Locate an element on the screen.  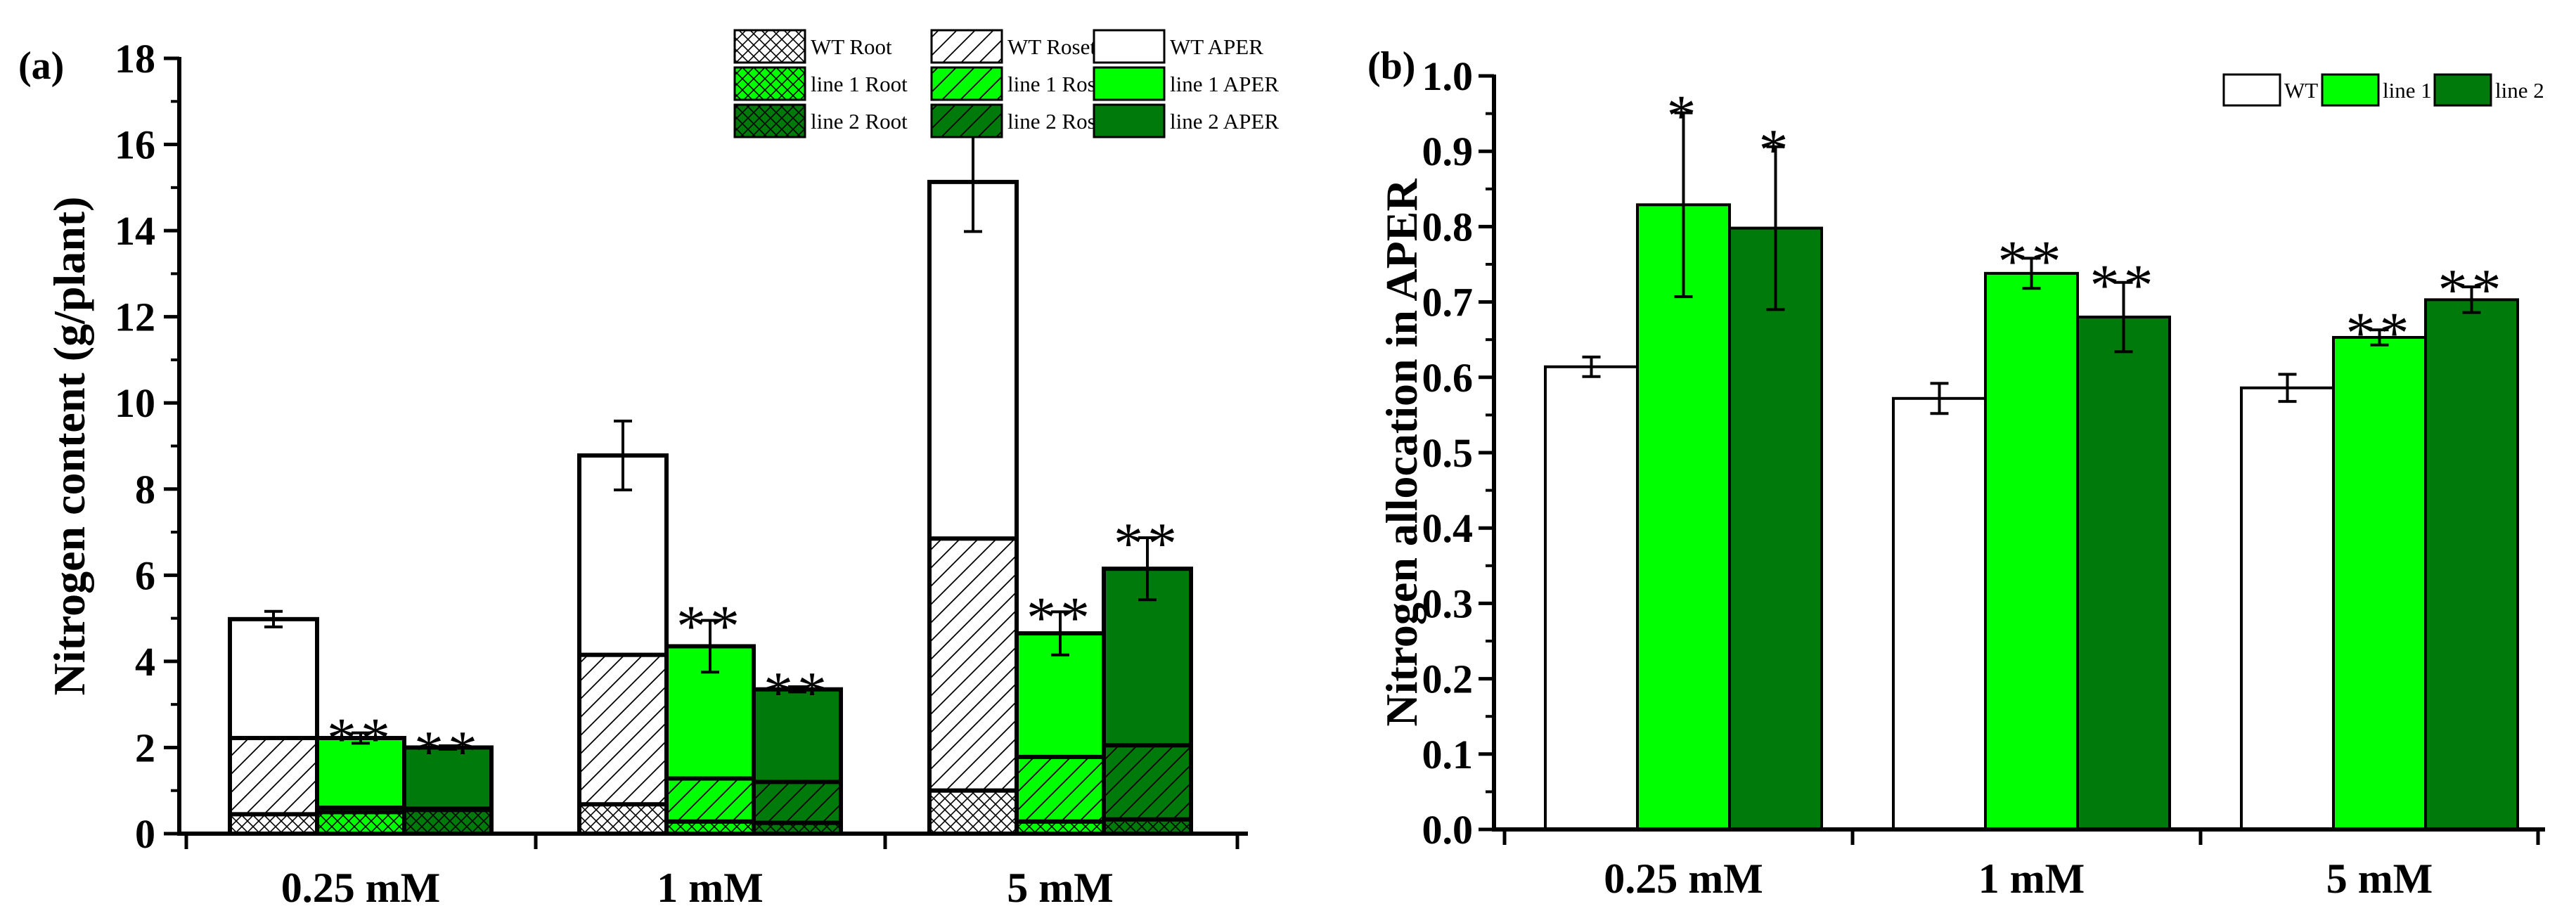
panel-b-bar-wt-0-25-mm is located at coordinates (1591, 598).